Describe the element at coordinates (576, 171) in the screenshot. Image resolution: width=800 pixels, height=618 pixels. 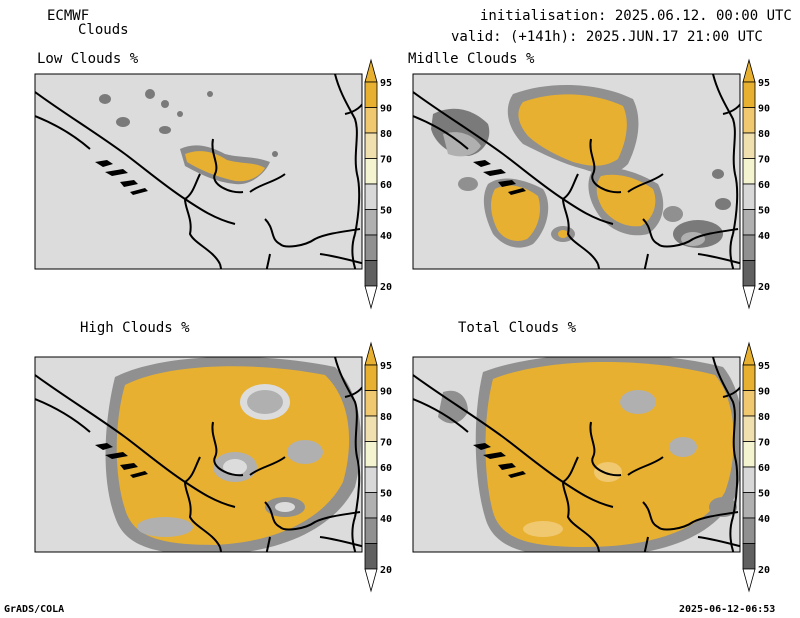
I see `map-middle-clouds` at that location.